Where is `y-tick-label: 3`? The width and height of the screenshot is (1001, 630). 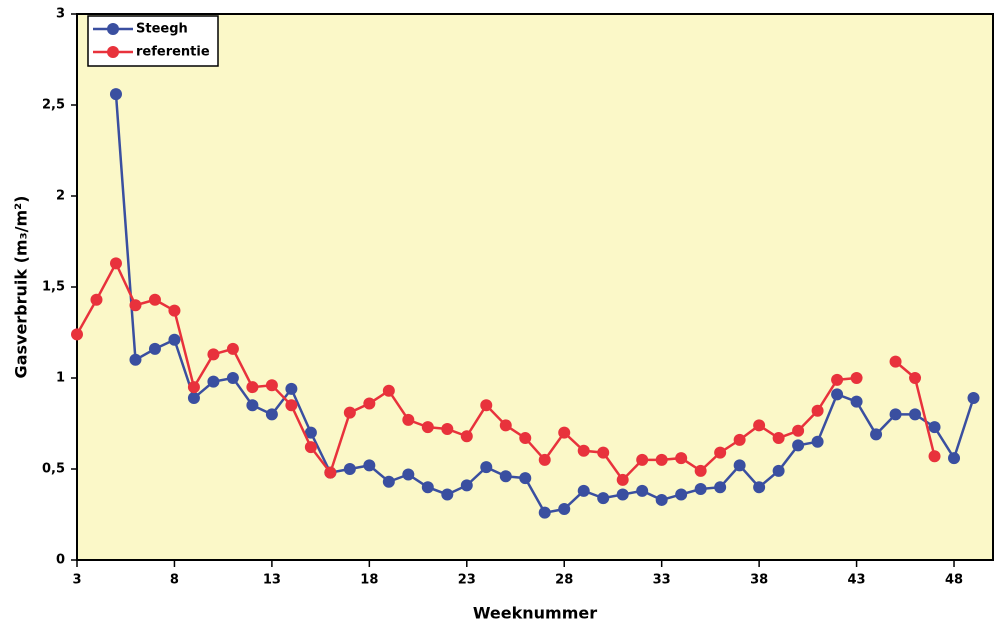
y-tick-label: 3 is located at coordinates (60, 14).